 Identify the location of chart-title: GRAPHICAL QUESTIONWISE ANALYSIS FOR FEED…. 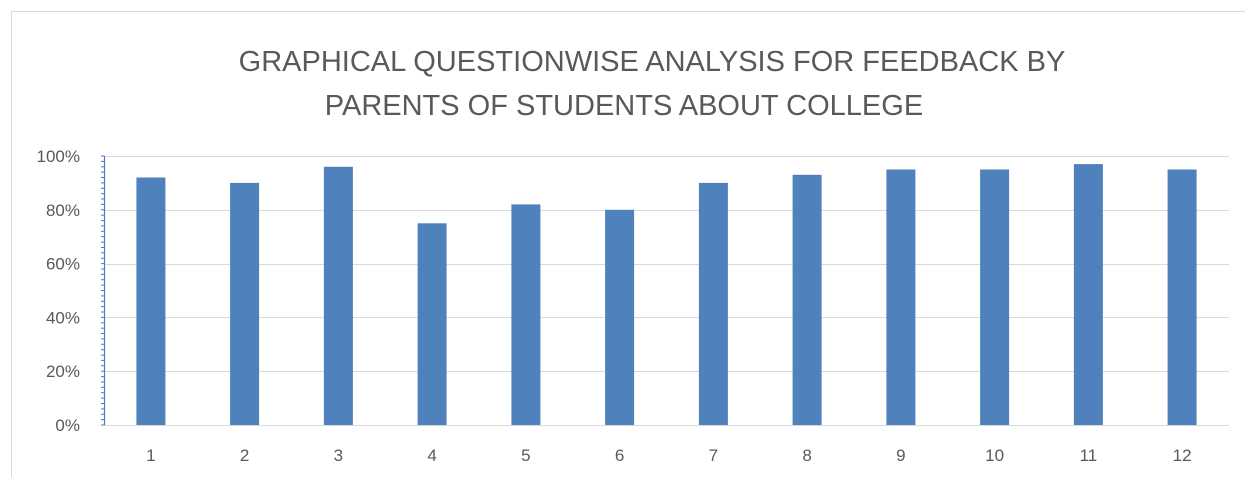
(652, 84).